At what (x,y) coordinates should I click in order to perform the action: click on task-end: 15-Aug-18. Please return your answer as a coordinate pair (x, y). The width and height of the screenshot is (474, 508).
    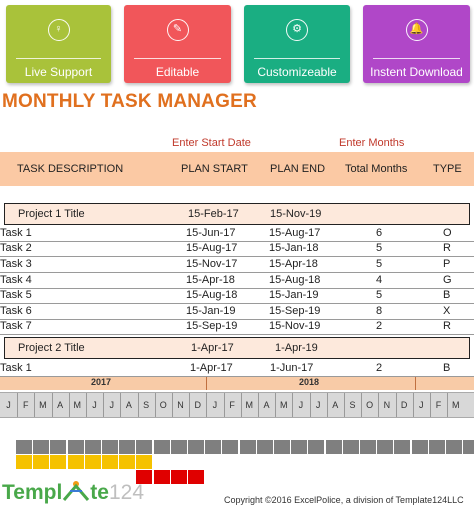
    Looking at the image, I should click on (295, 280).